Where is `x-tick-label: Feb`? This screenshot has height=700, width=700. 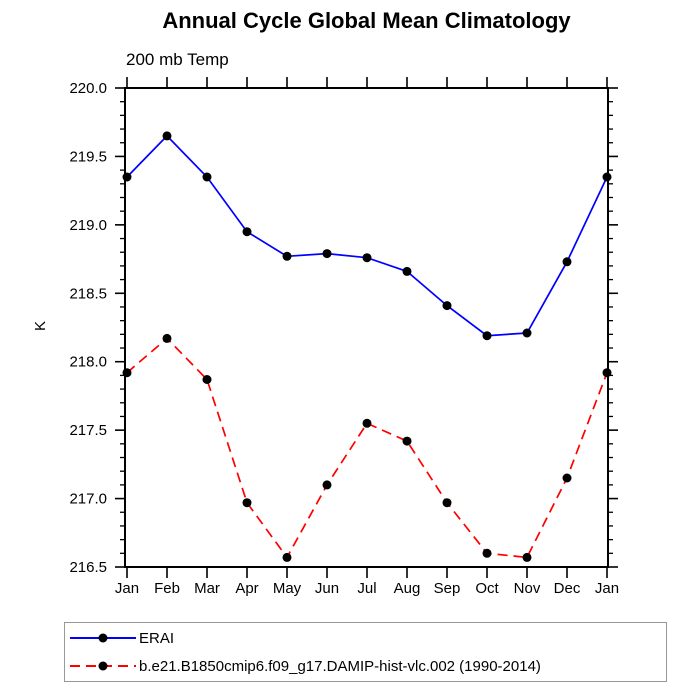
x-tick-label: Feb is located at coordinates (167, 588).